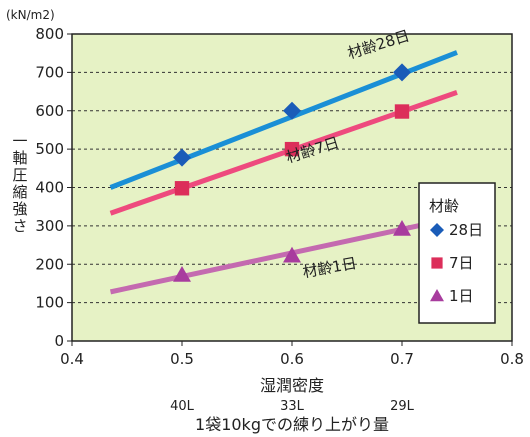 Image resolution: width=530 pixels, height=437 pixels. I want to click on legend-label-7日: 7日, so click(461, 263).